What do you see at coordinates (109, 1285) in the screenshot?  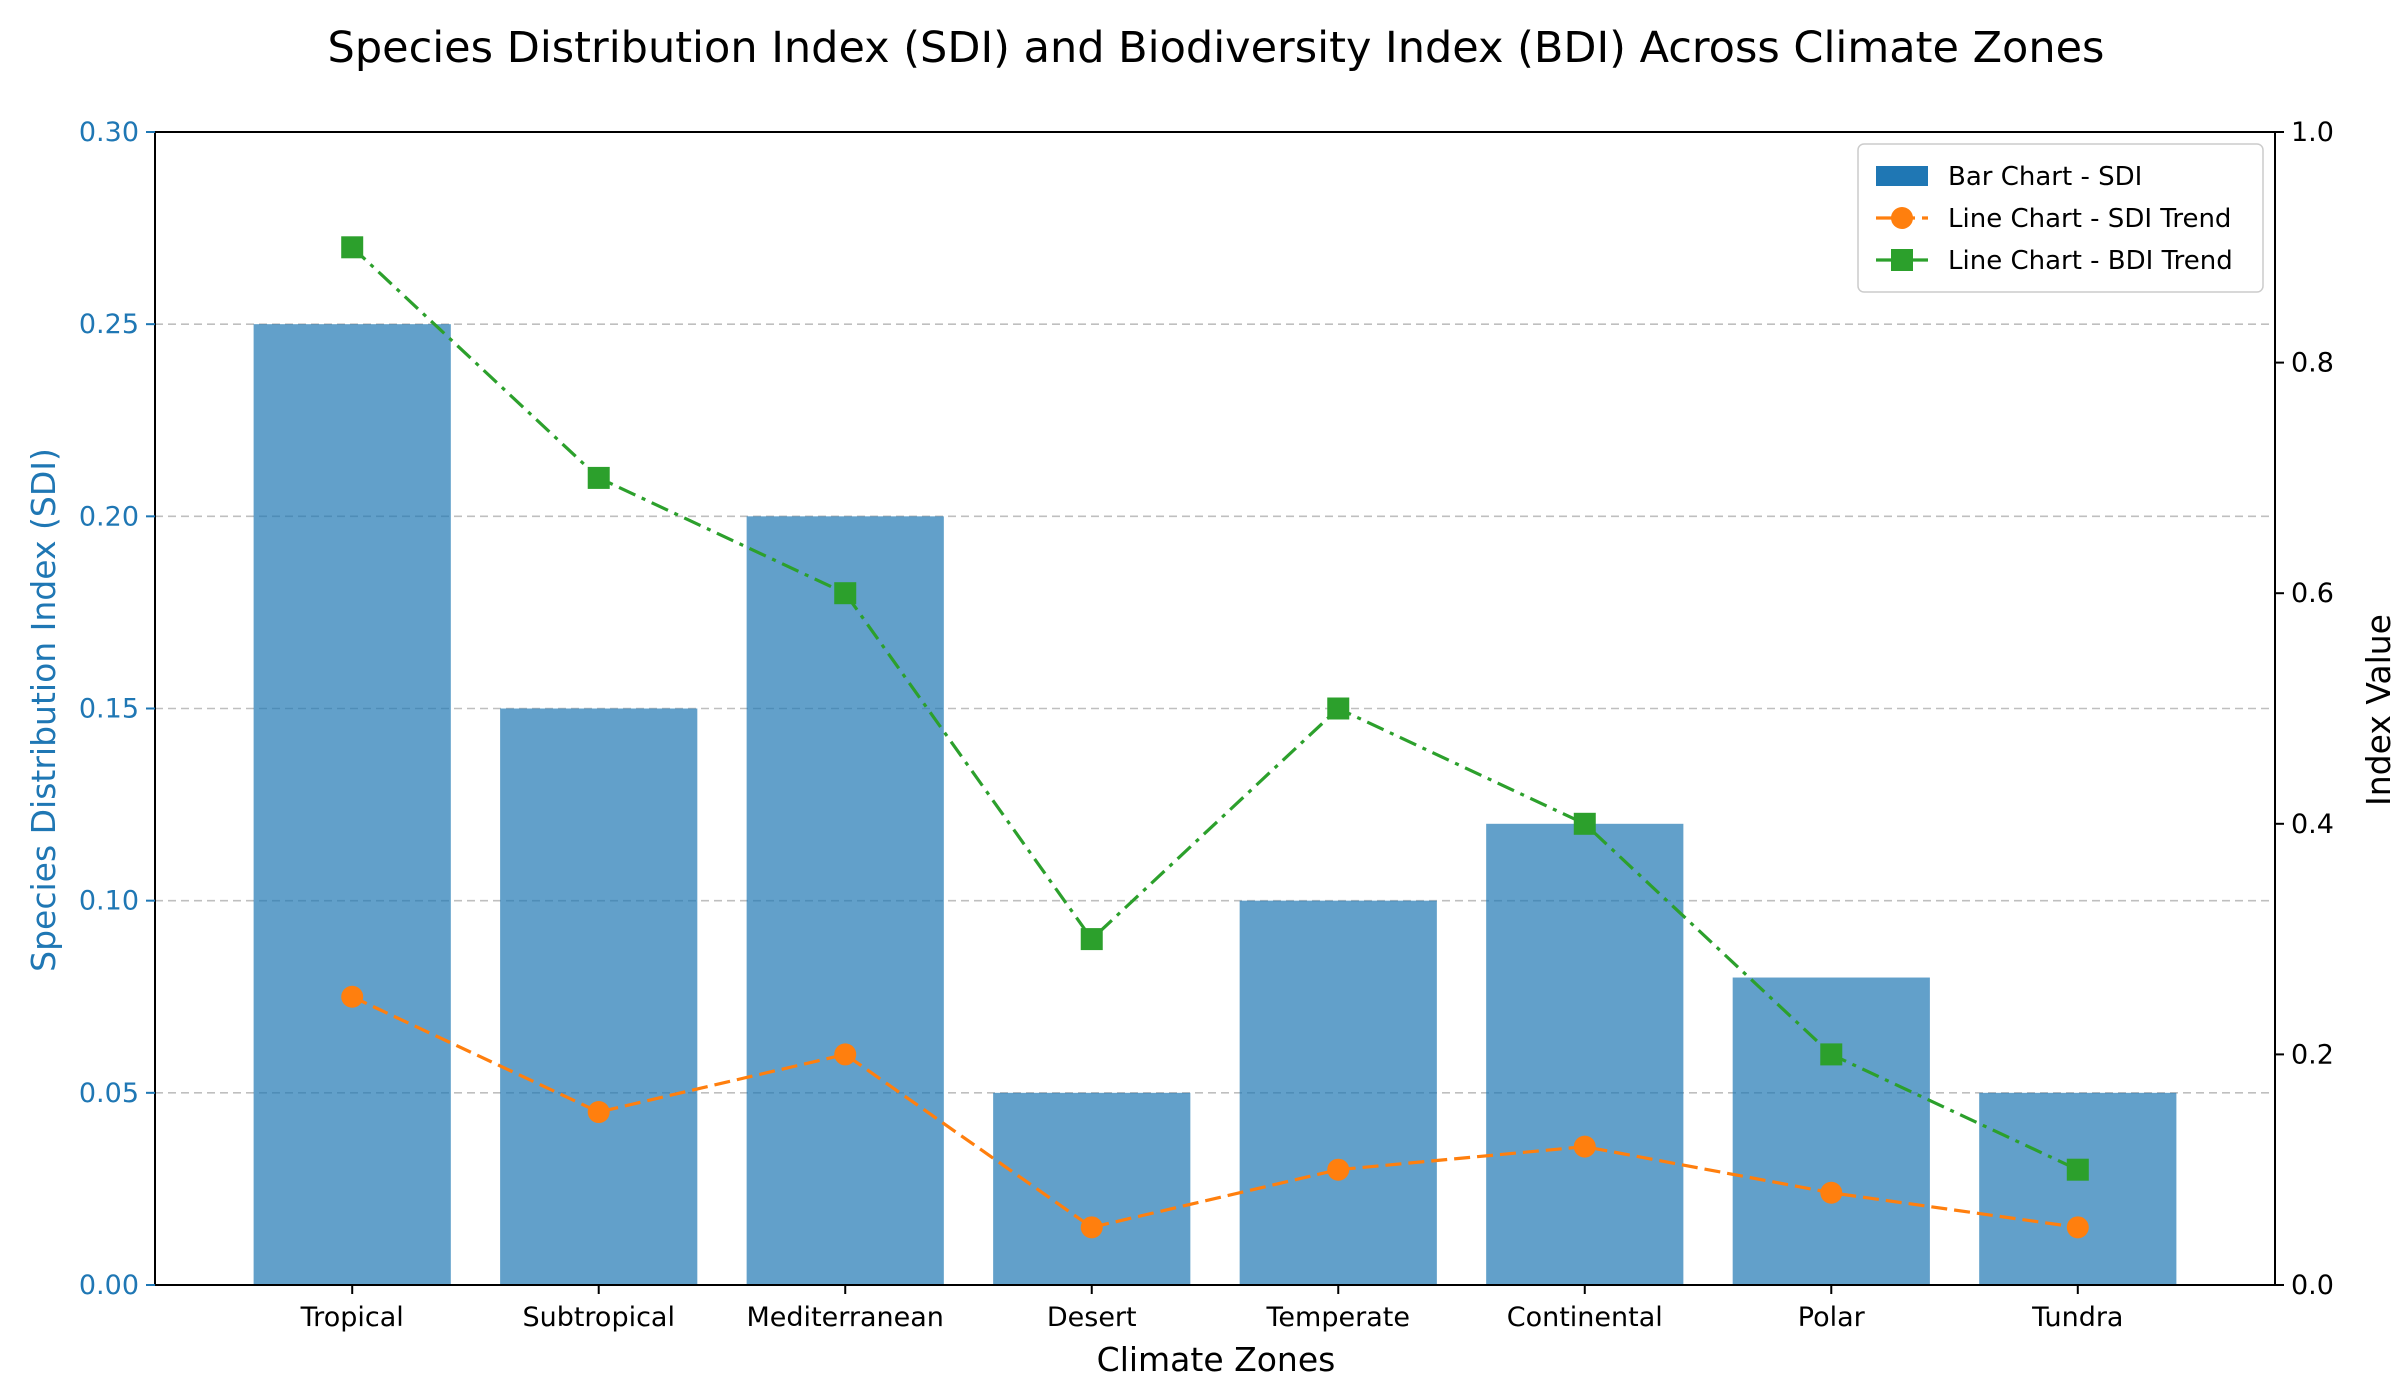 I see `y-left-tick-label: 0.00` at bounding box center [109, 1285].